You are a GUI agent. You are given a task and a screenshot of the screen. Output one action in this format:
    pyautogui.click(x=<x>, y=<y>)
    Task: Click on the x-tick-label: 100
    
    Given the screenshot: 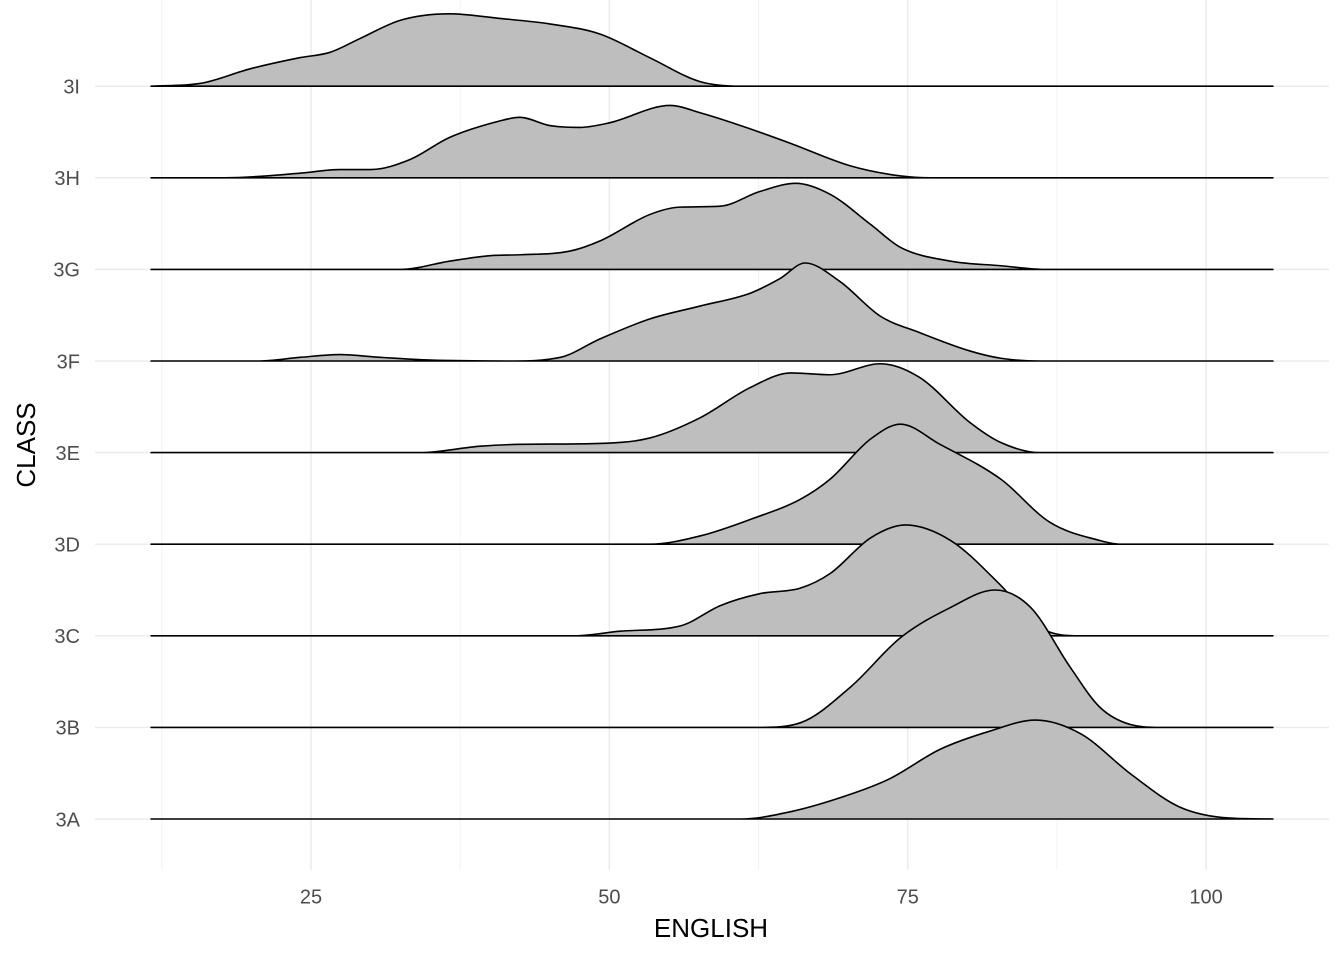 What is the action you would take?
    pyautogui.click(x=1205, y=897)
    